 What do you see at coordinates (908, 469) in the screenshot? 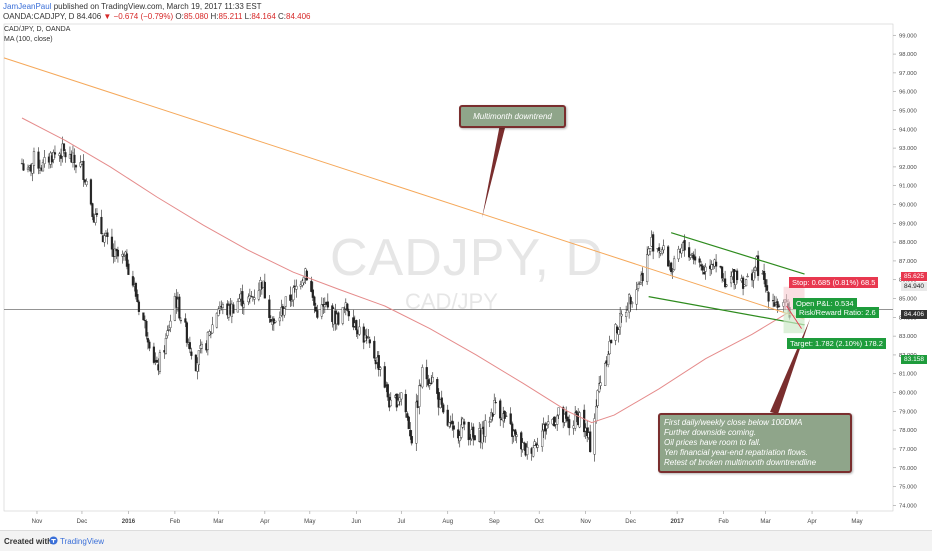
I see `y-tick-label: 76.000` at bounding box center [908, 469].